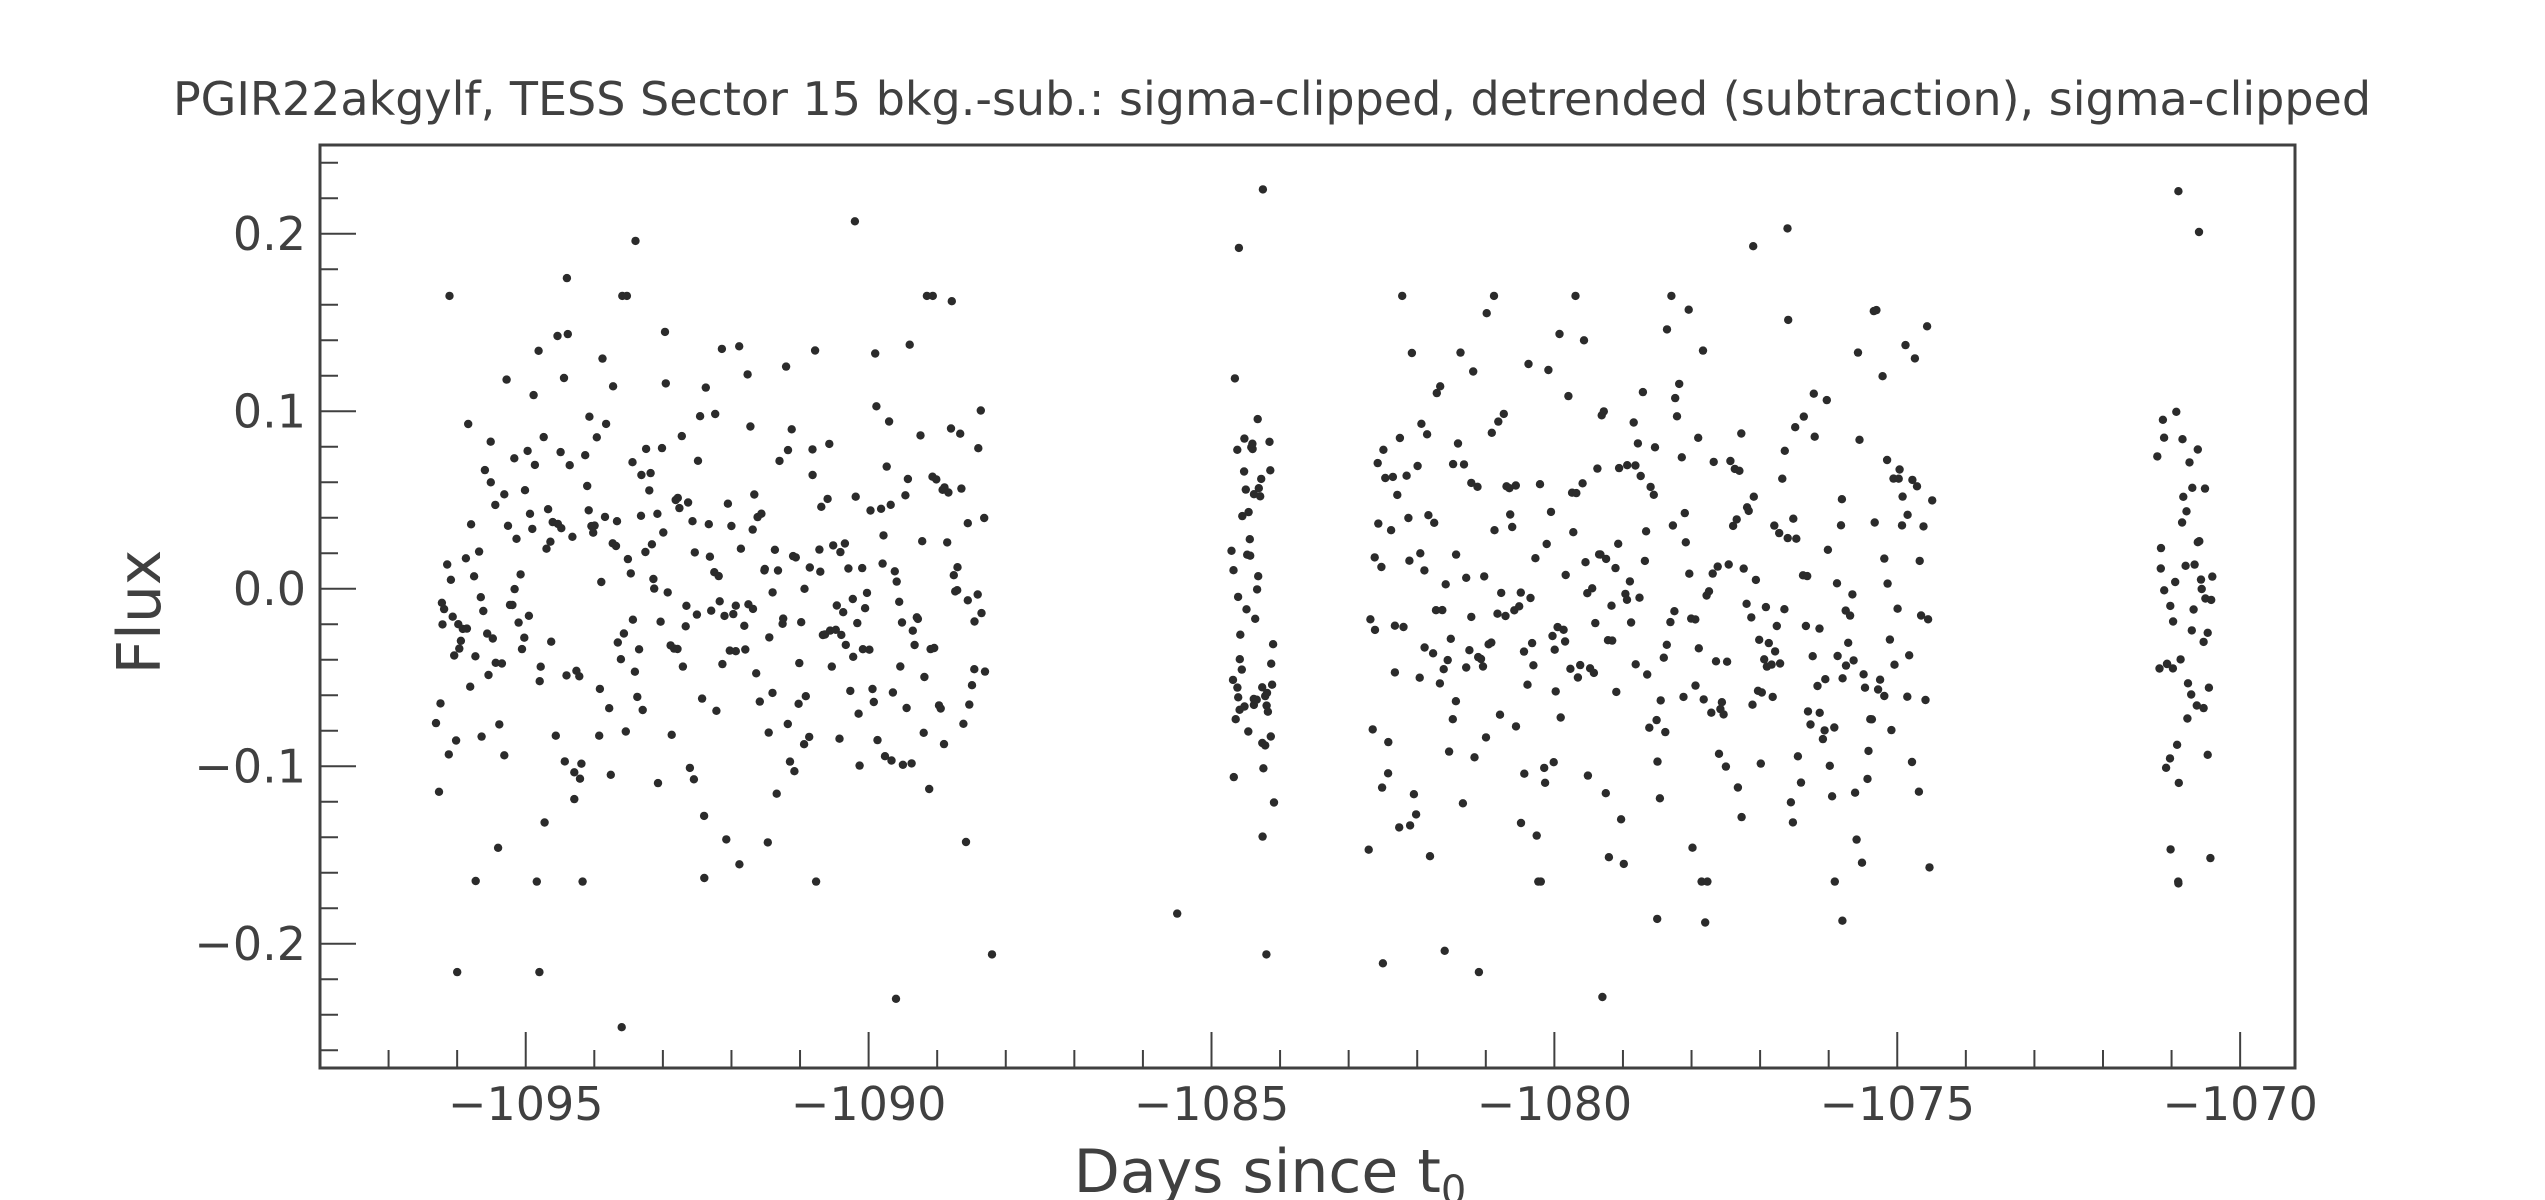 The image size is (2545, 1200). What do you see at coordinates (1897, 1104) in the screenshot?
I see `x-tick-label: −1075` at bounding box center [1897, 1104].